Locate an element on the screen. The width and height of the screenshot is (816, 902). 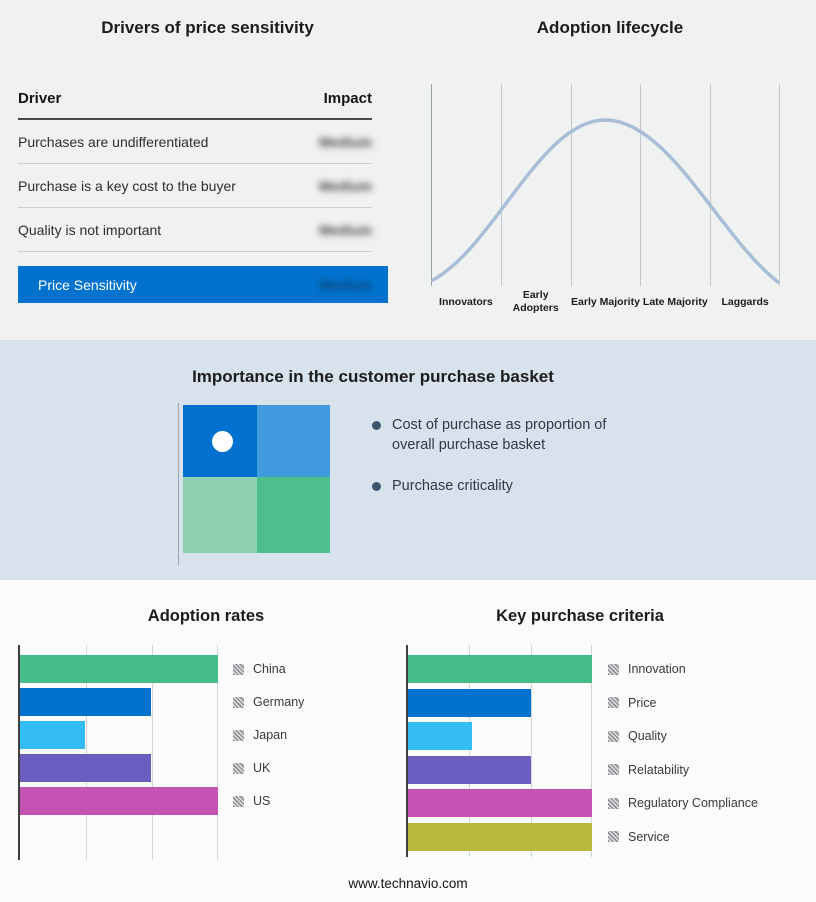
stage-label: Laggards is located at coordinates (745, 301).